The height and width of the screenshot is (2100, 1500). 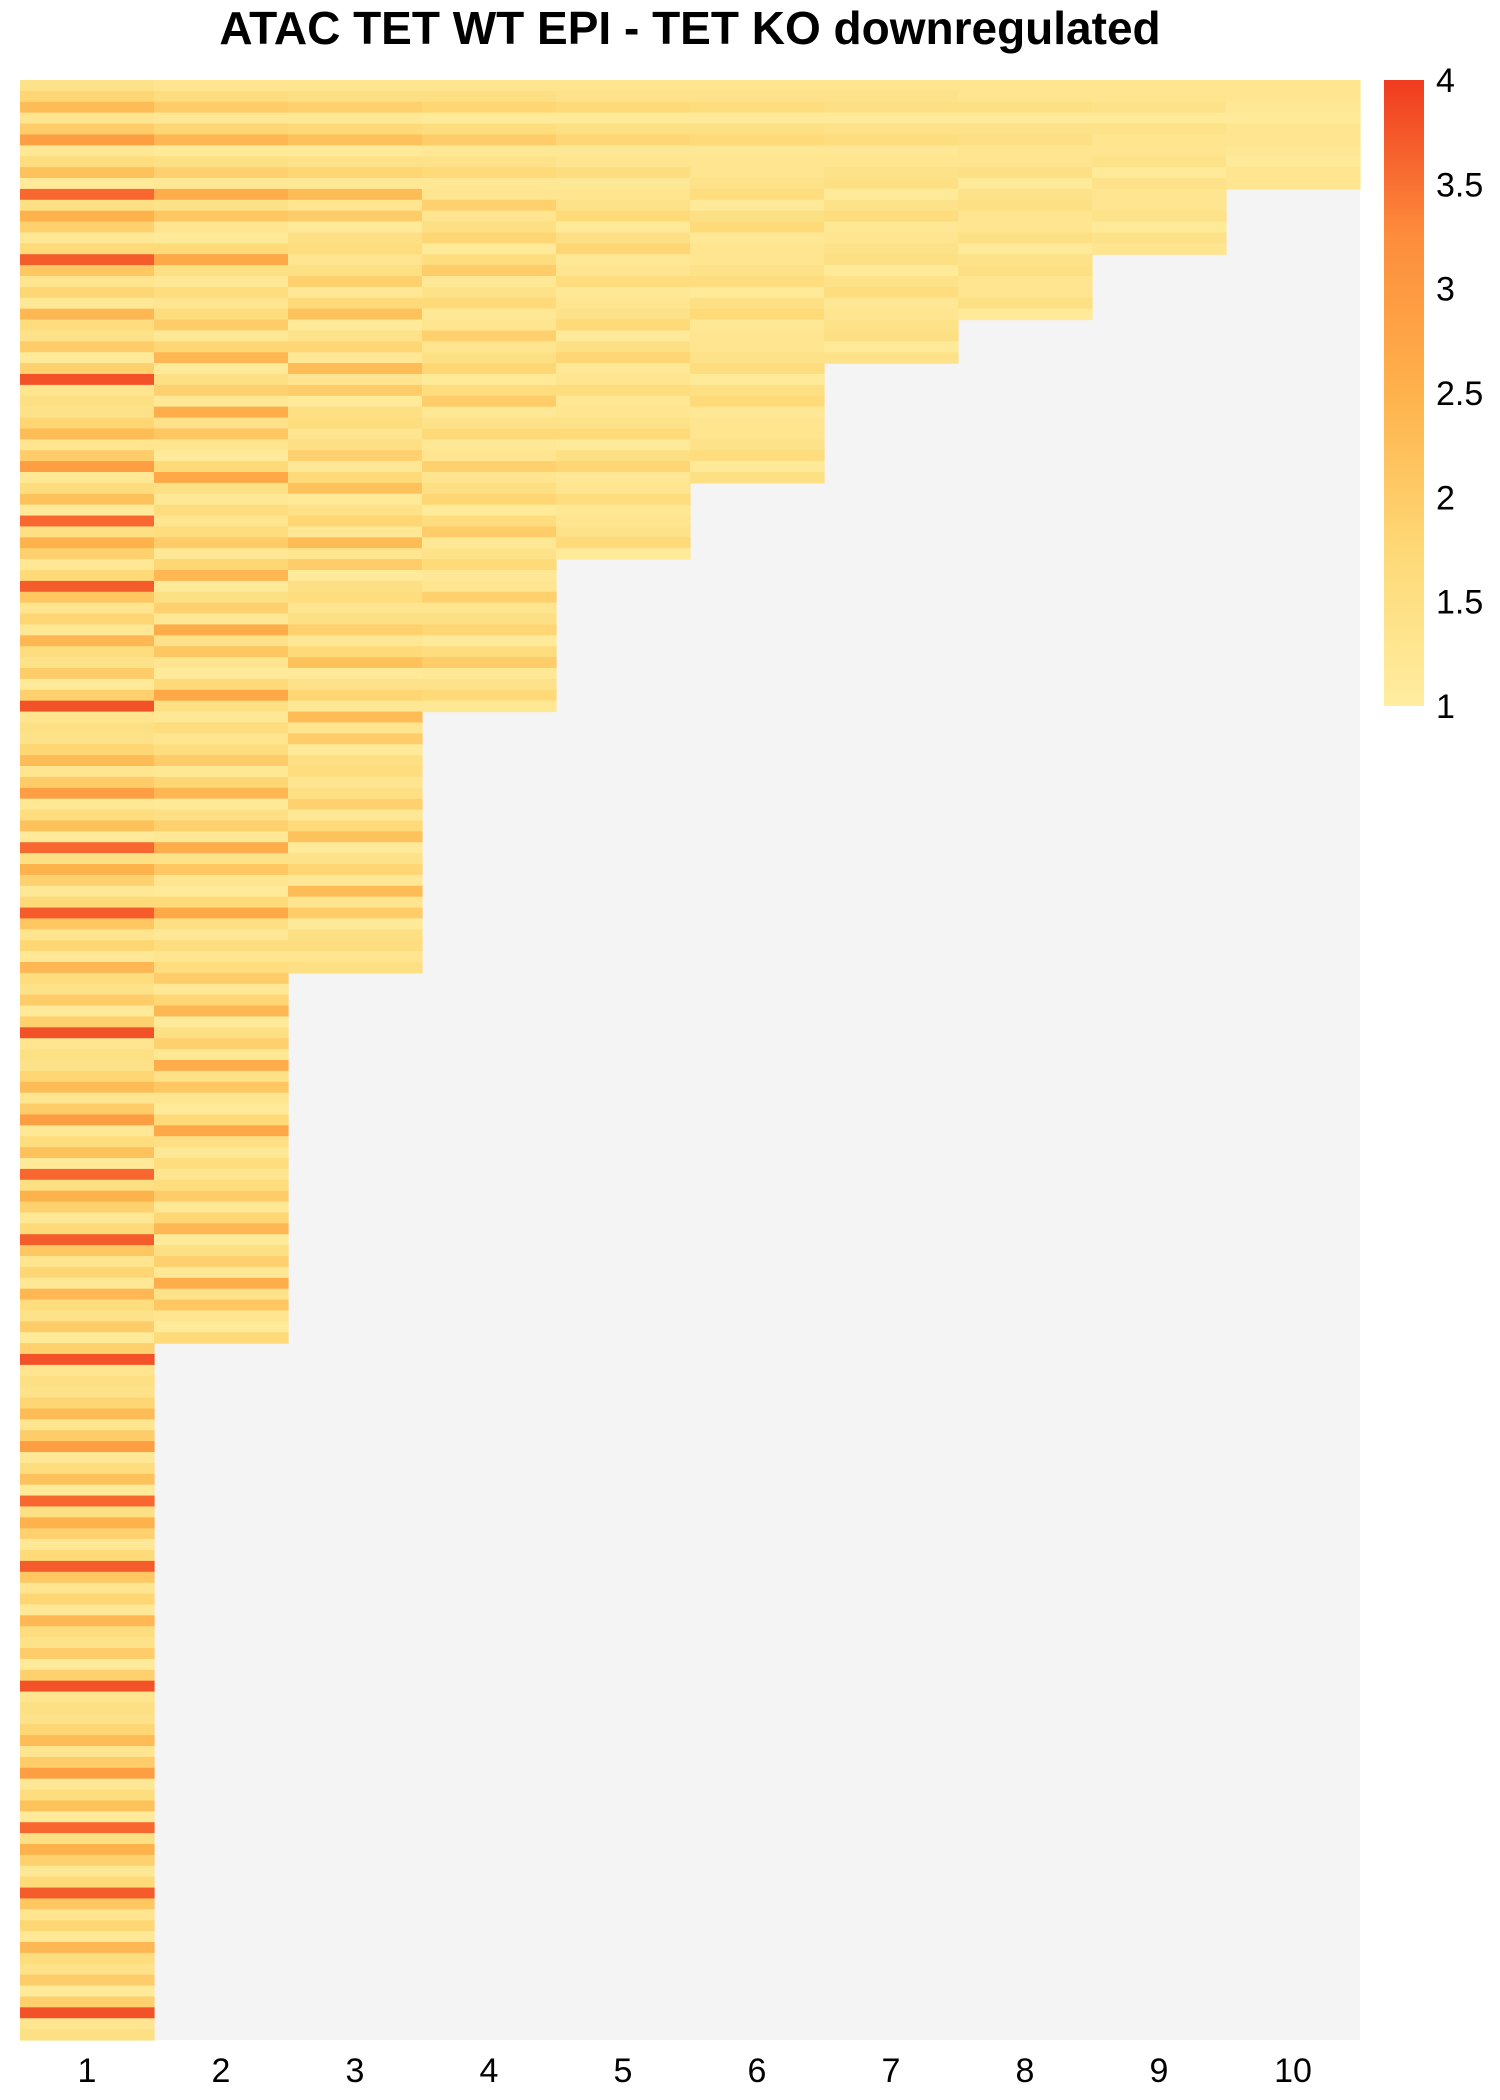 What do you see at coordinates (891, 2071) in the screenshot?
I see `x-tick-label: 7` at bounding box center [891, 2071].